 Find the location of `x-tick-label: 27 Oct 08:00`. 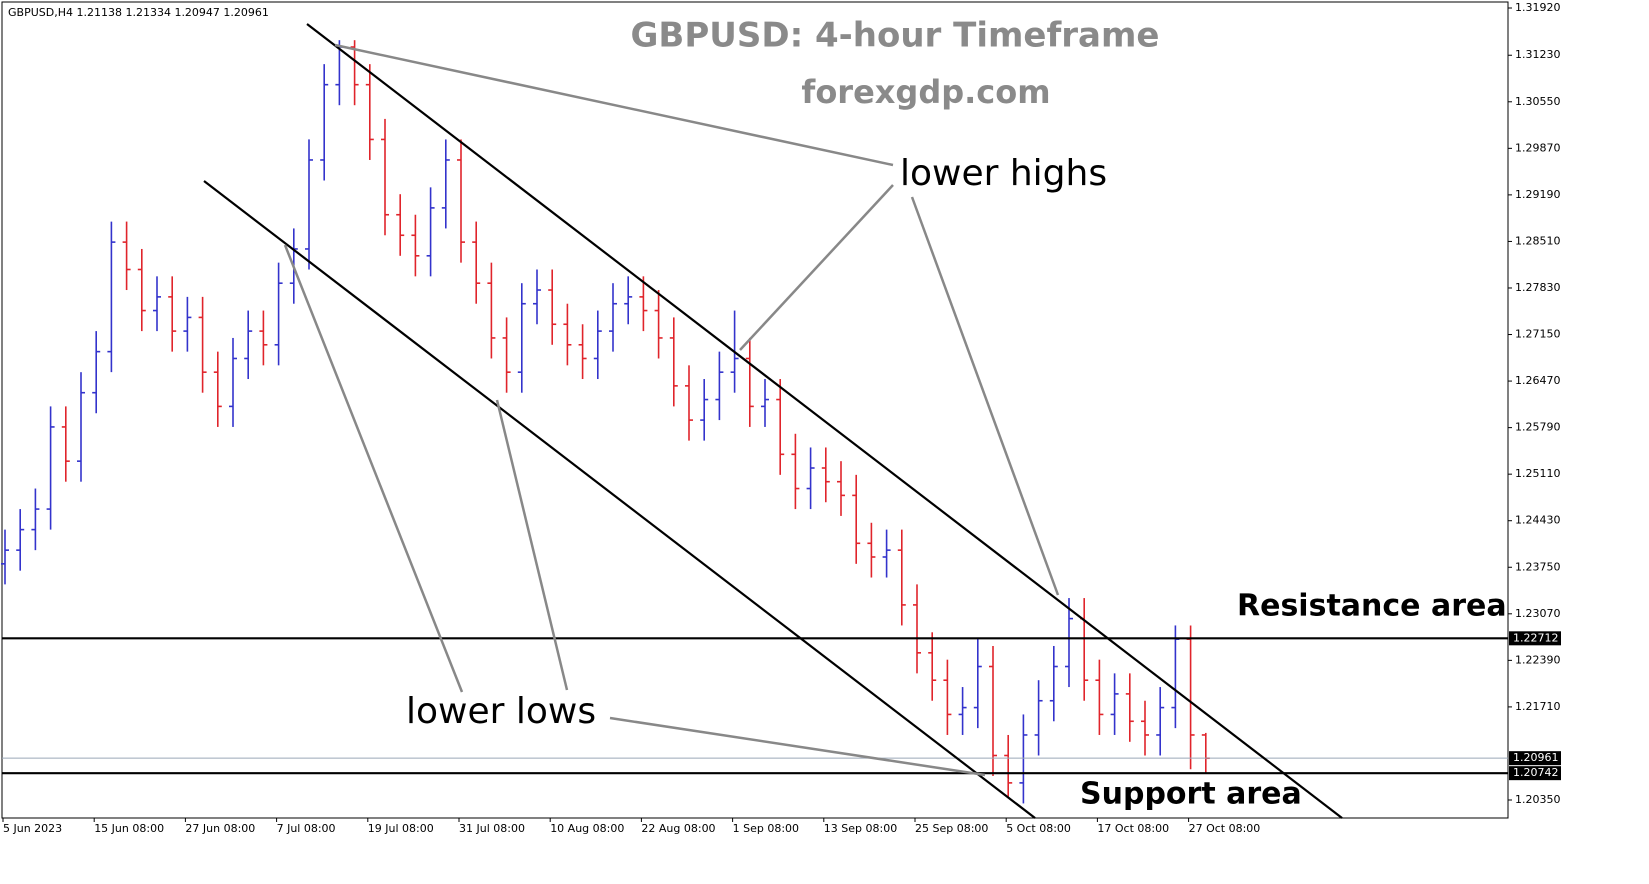

x-tick-label: 27 Oct 08:00 is located at coordinates (1225, 828).